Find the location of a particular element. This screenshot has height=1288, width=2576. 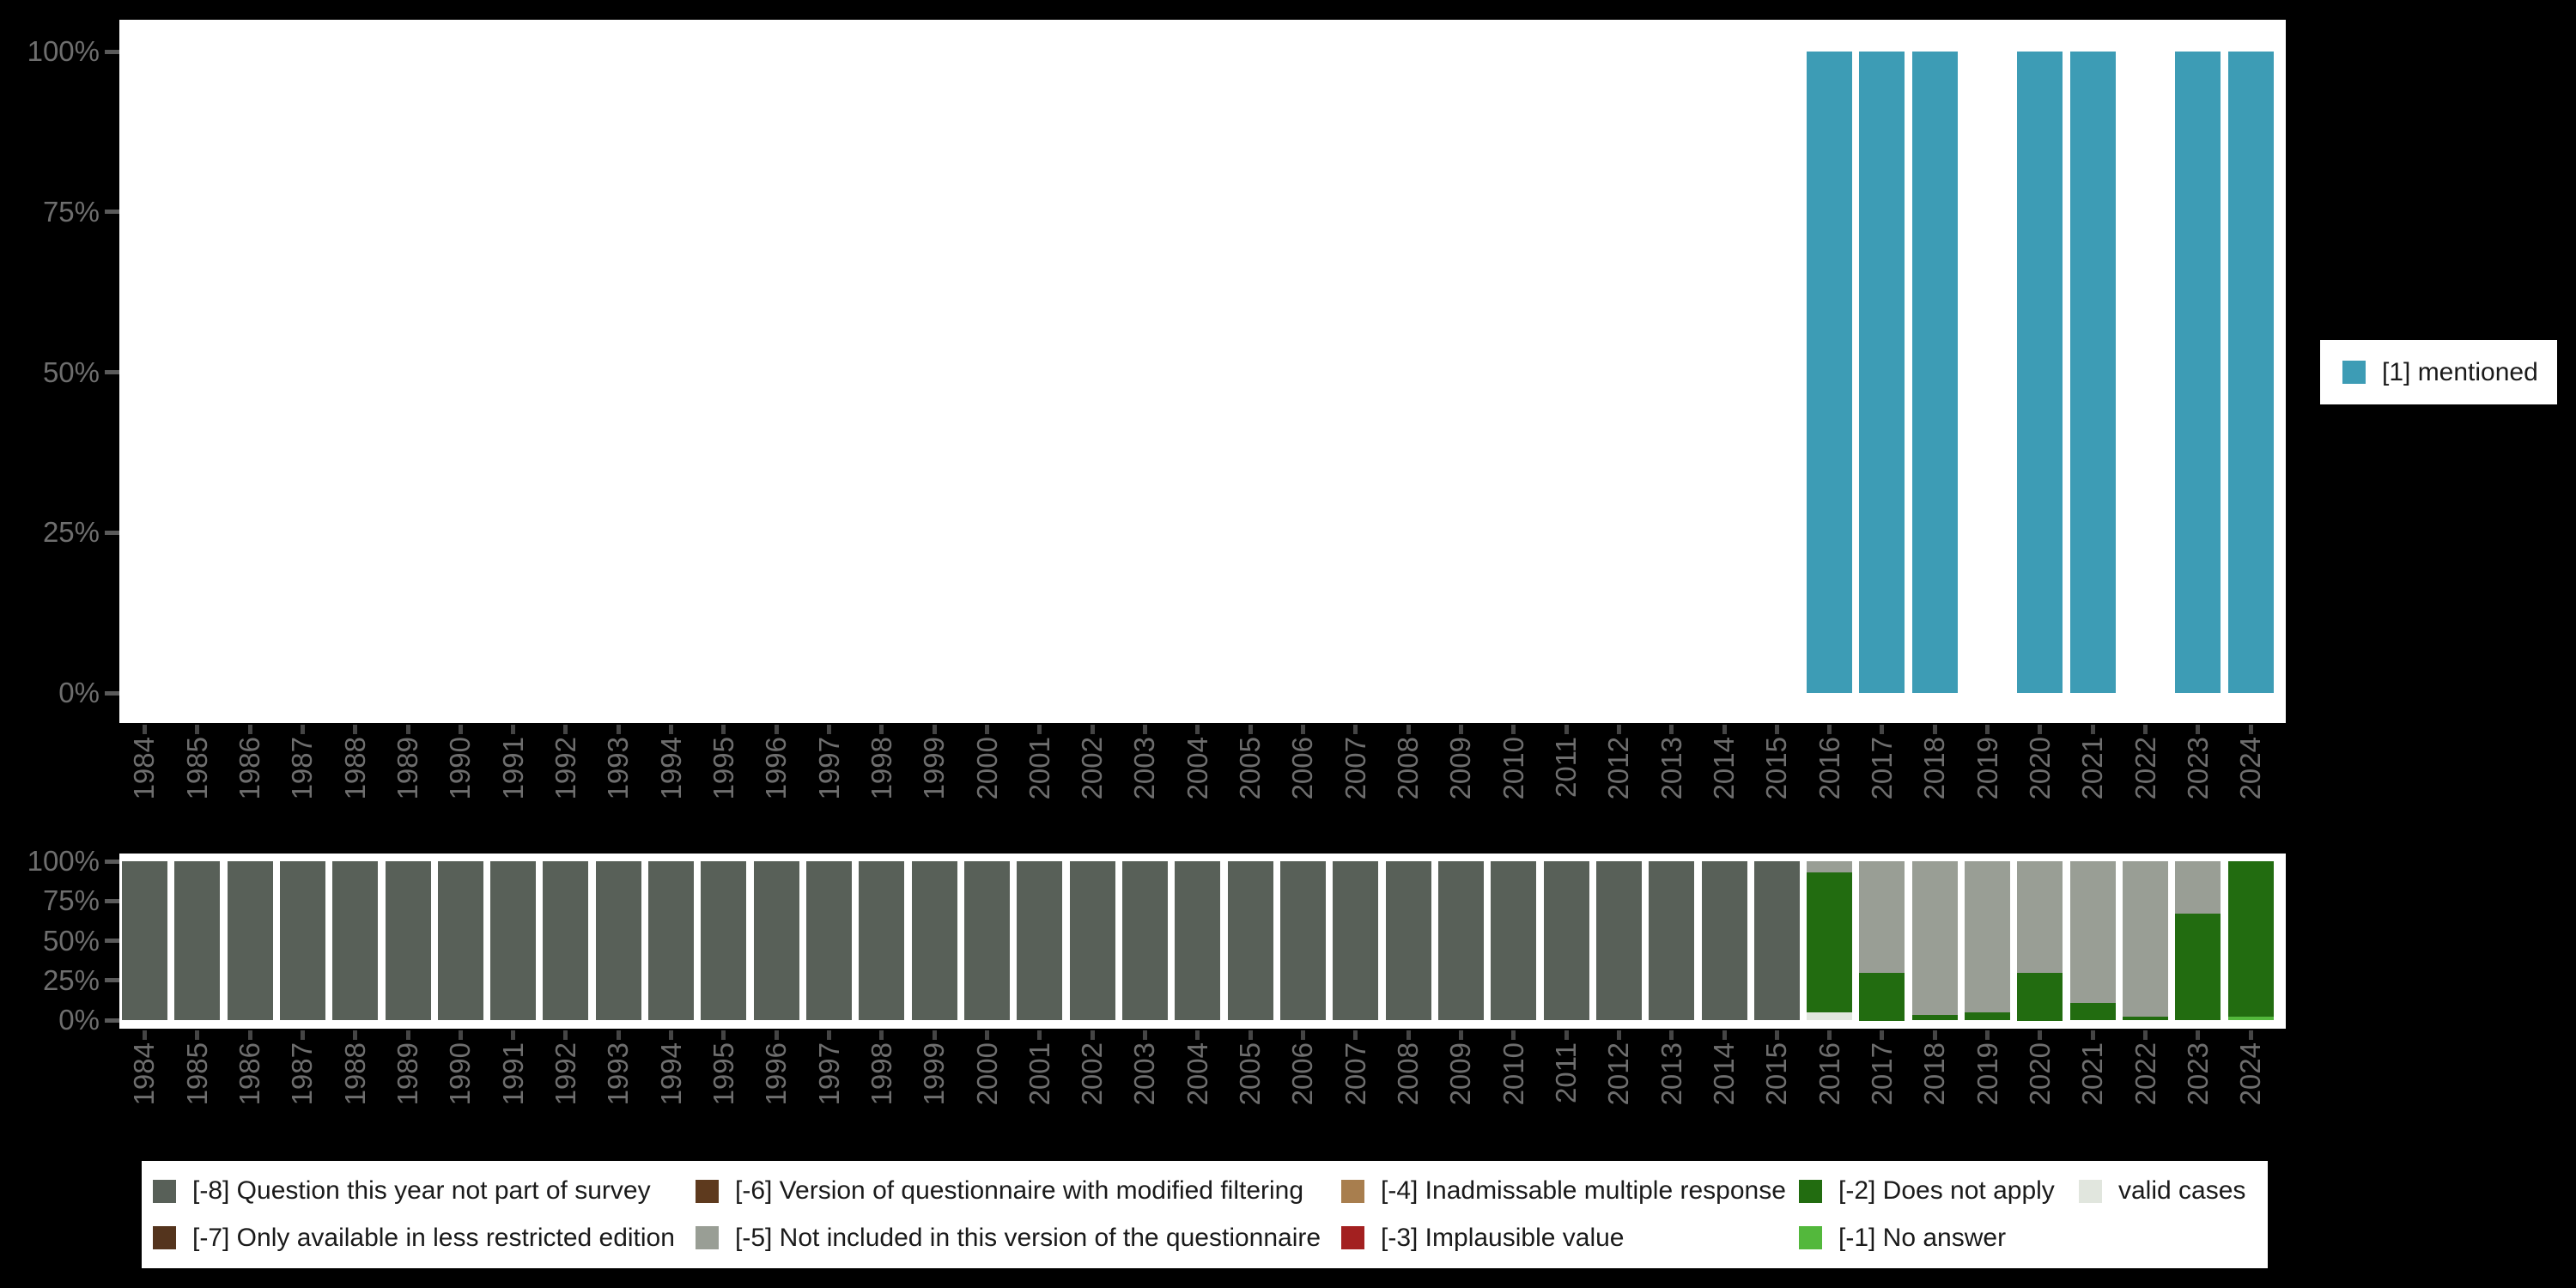

segment--8-2007 is located at coordinates (1356, 940).